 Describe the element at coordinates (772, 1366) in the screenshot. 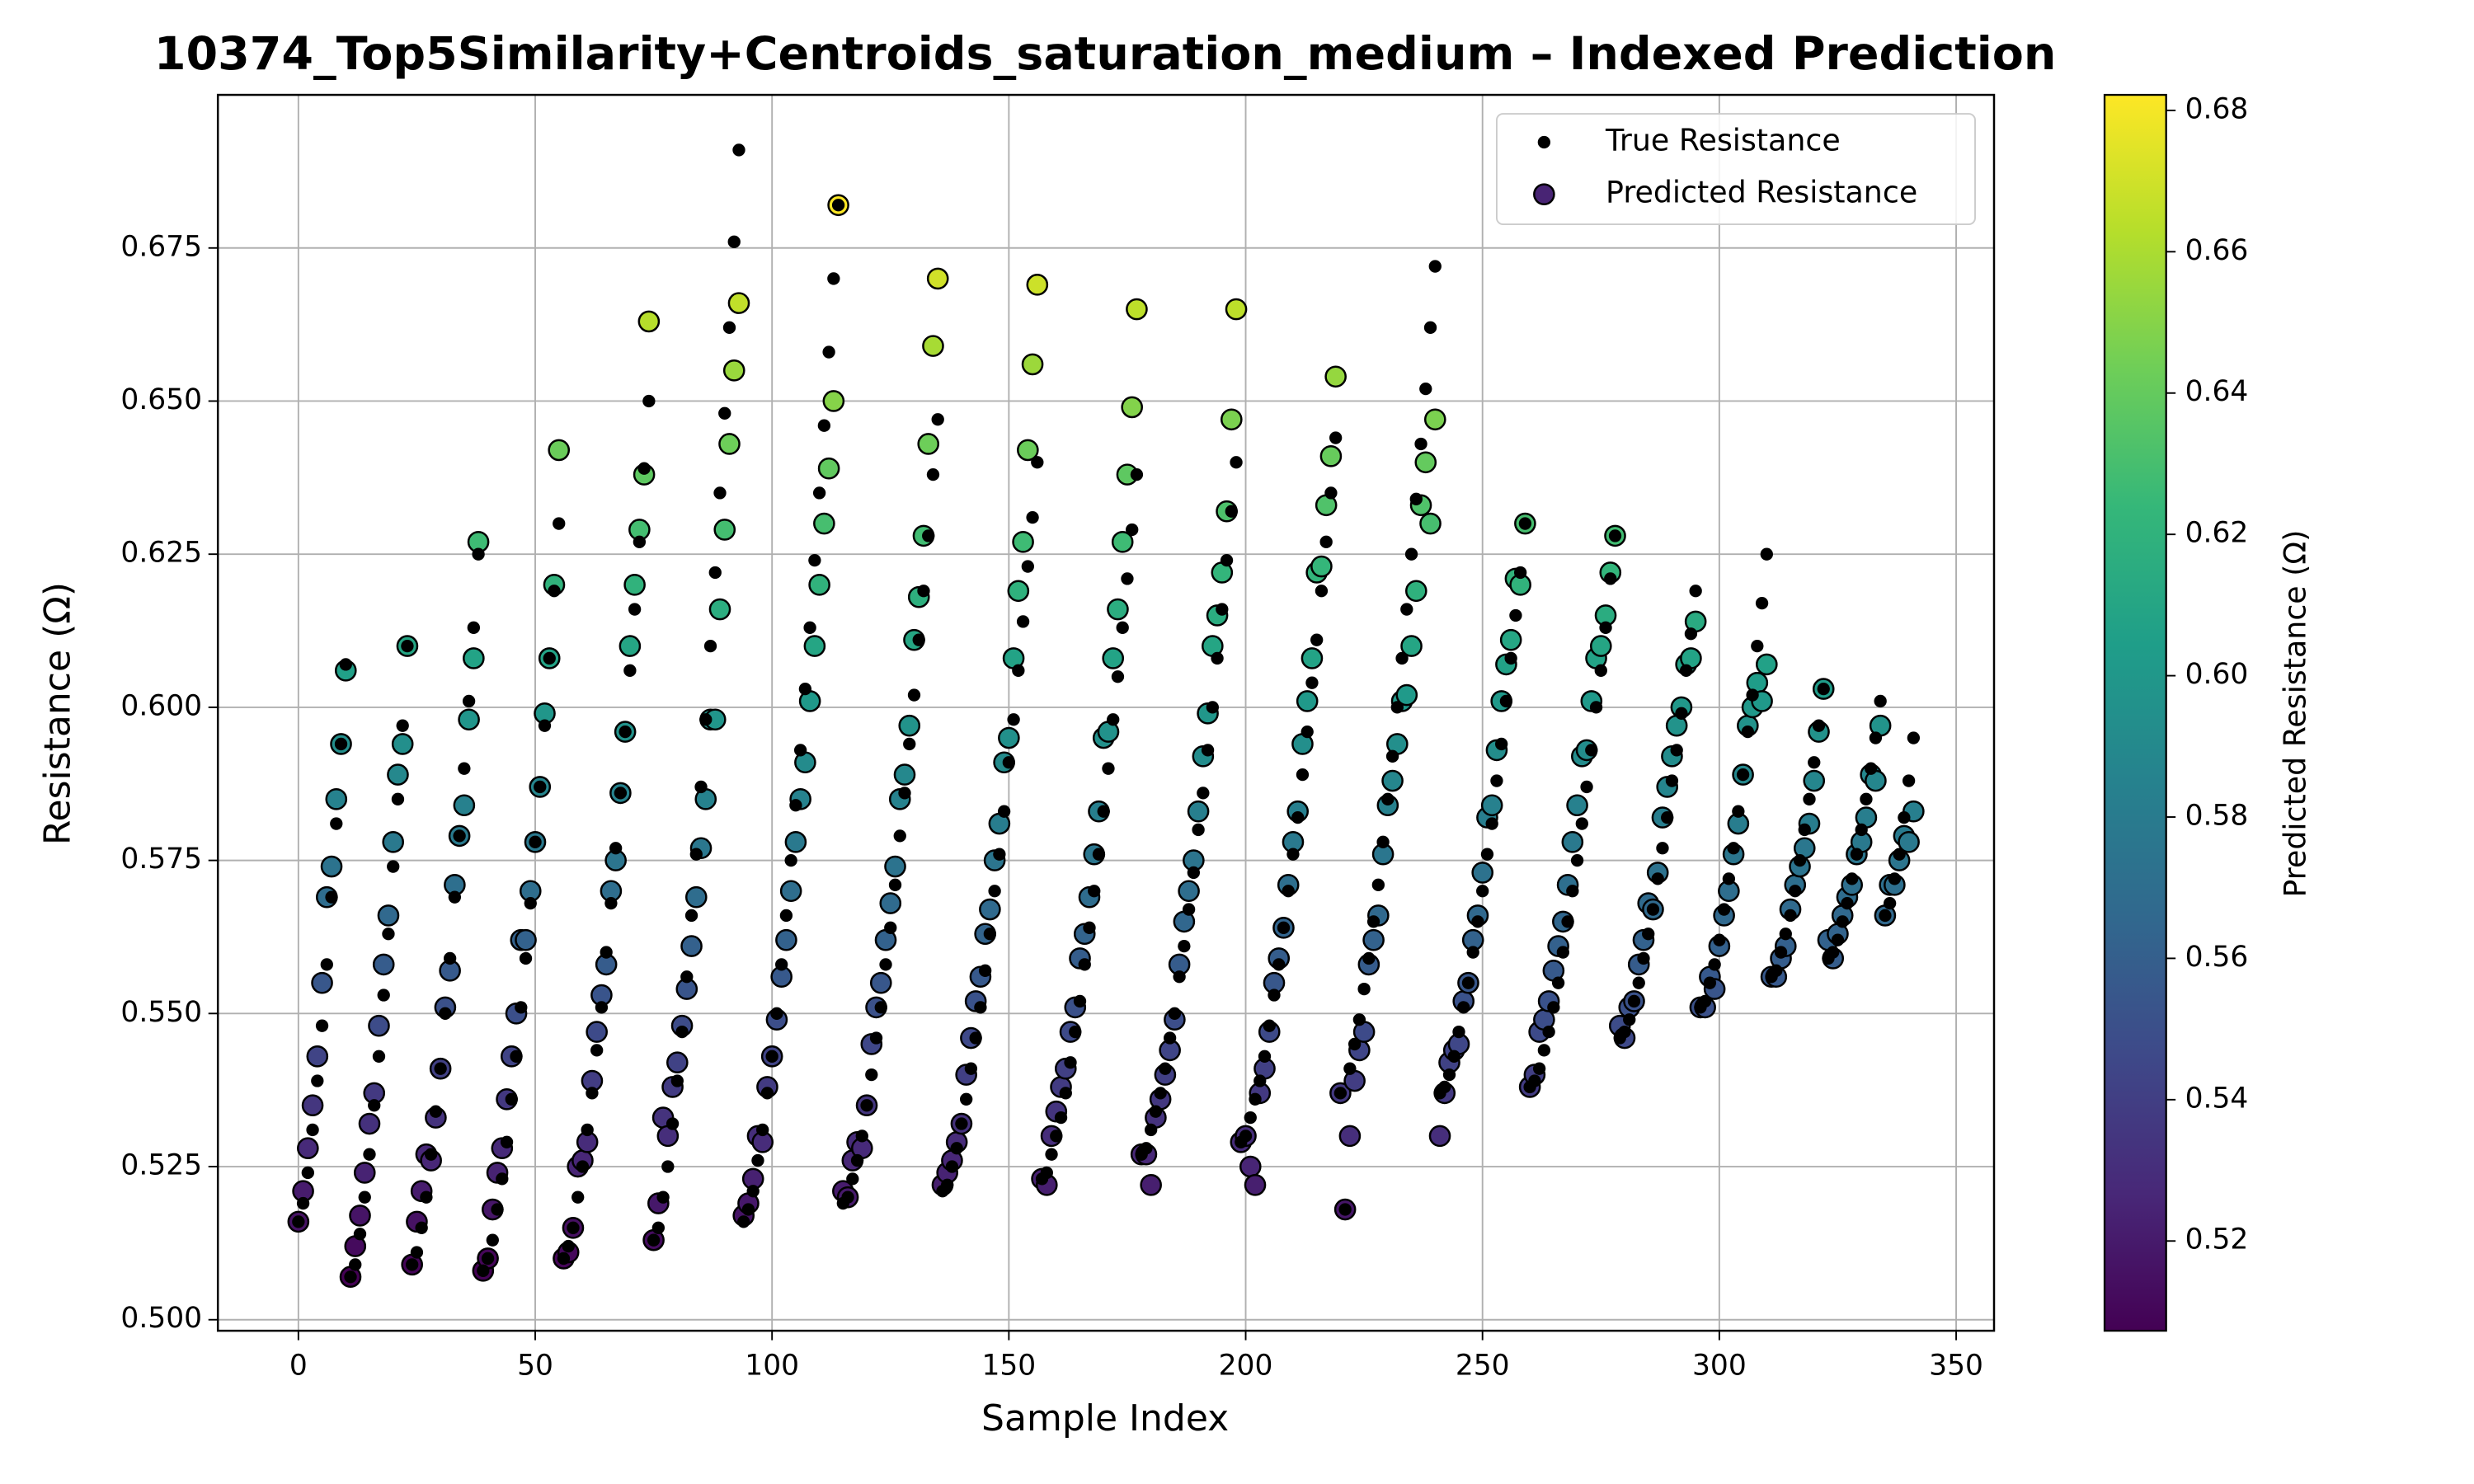

I see `x-tick-label: 100` at that location.